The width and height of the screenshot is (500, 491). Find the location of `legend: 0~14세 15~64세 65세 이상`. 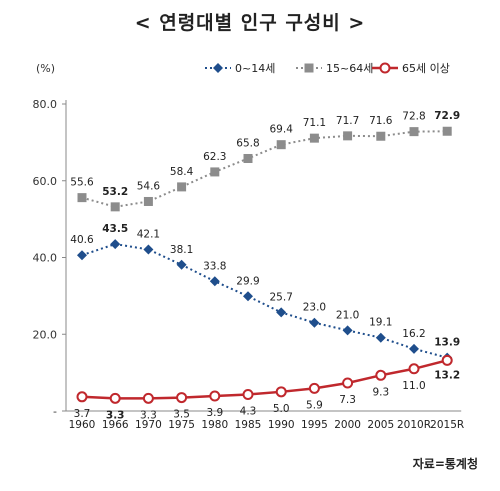

legend: 0~14세 15~64세 65세 이상 is located at coordinates (327, 68).